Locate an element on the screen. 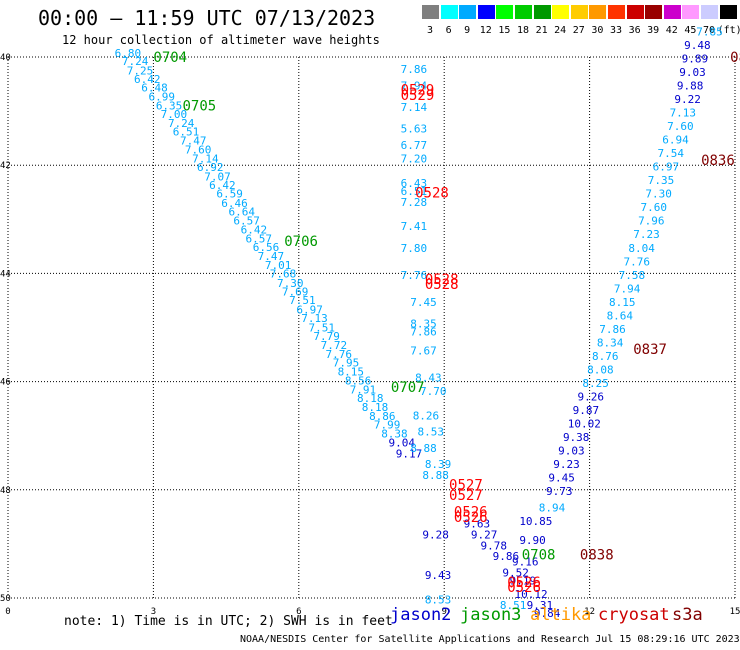 The width and height of the screenshot is (740, 650). swh-value: 9.84 is located at coordinates (547, 613).